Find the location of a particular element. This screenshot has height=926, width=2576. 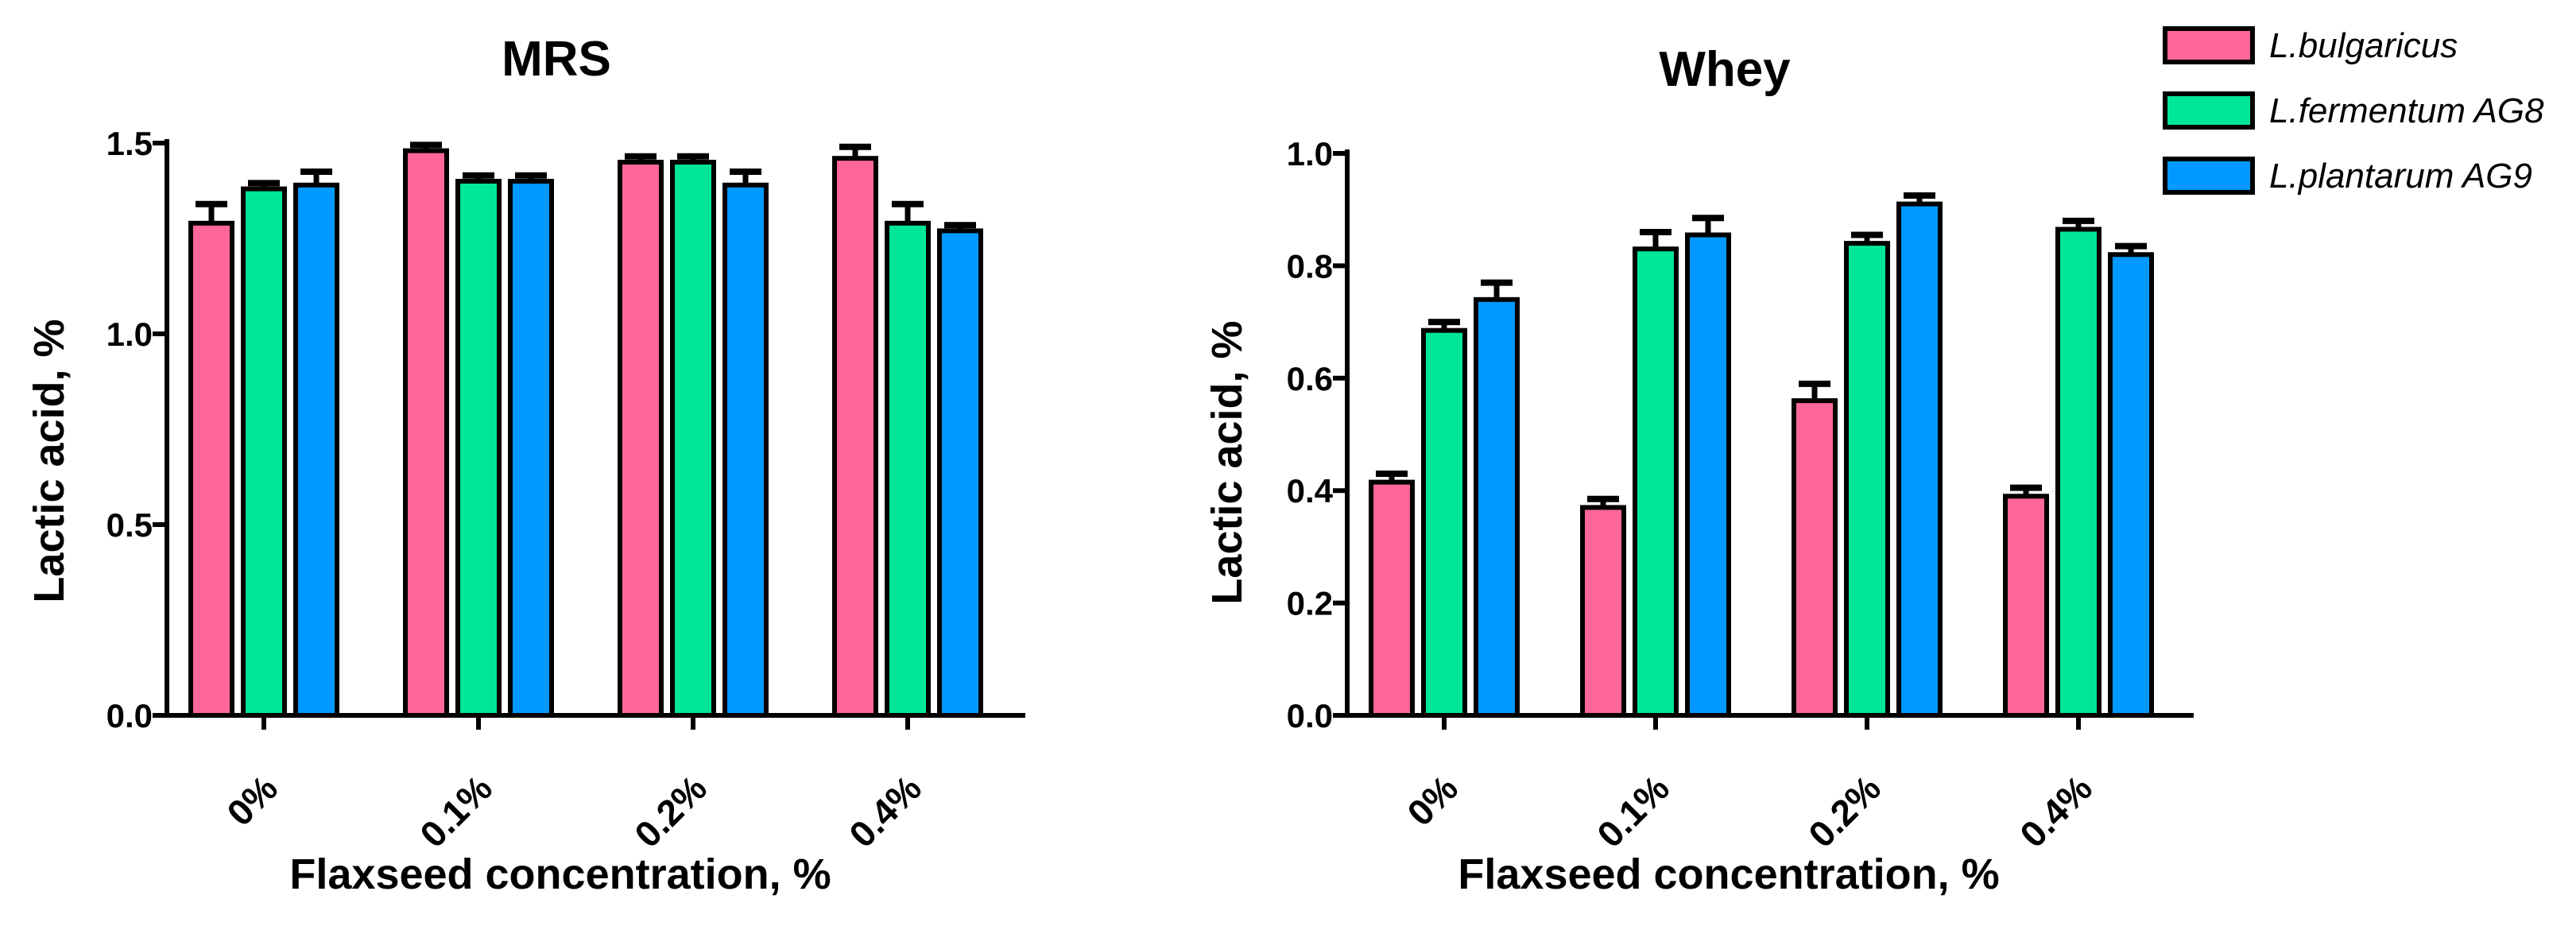

y-tick-label-1-1: 0.2 is located at coordinates (1310, 603).